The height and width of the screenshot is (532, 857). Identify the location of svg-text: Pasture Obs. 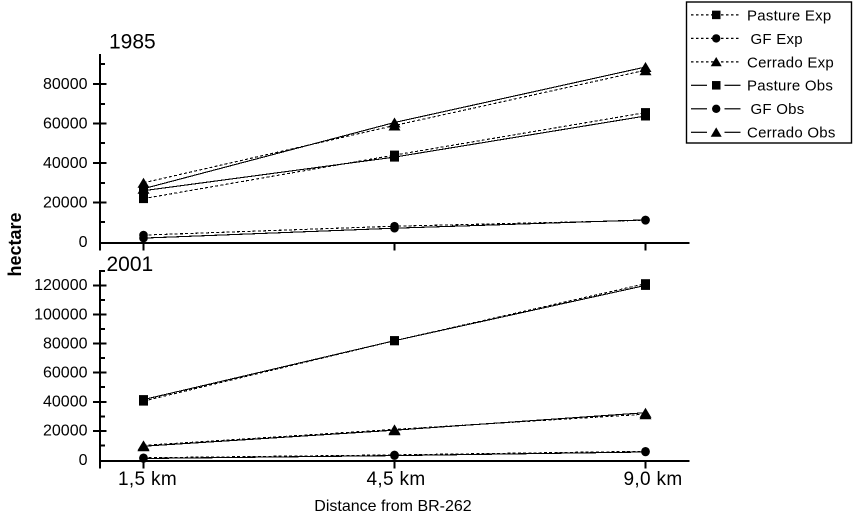
(790, 86).